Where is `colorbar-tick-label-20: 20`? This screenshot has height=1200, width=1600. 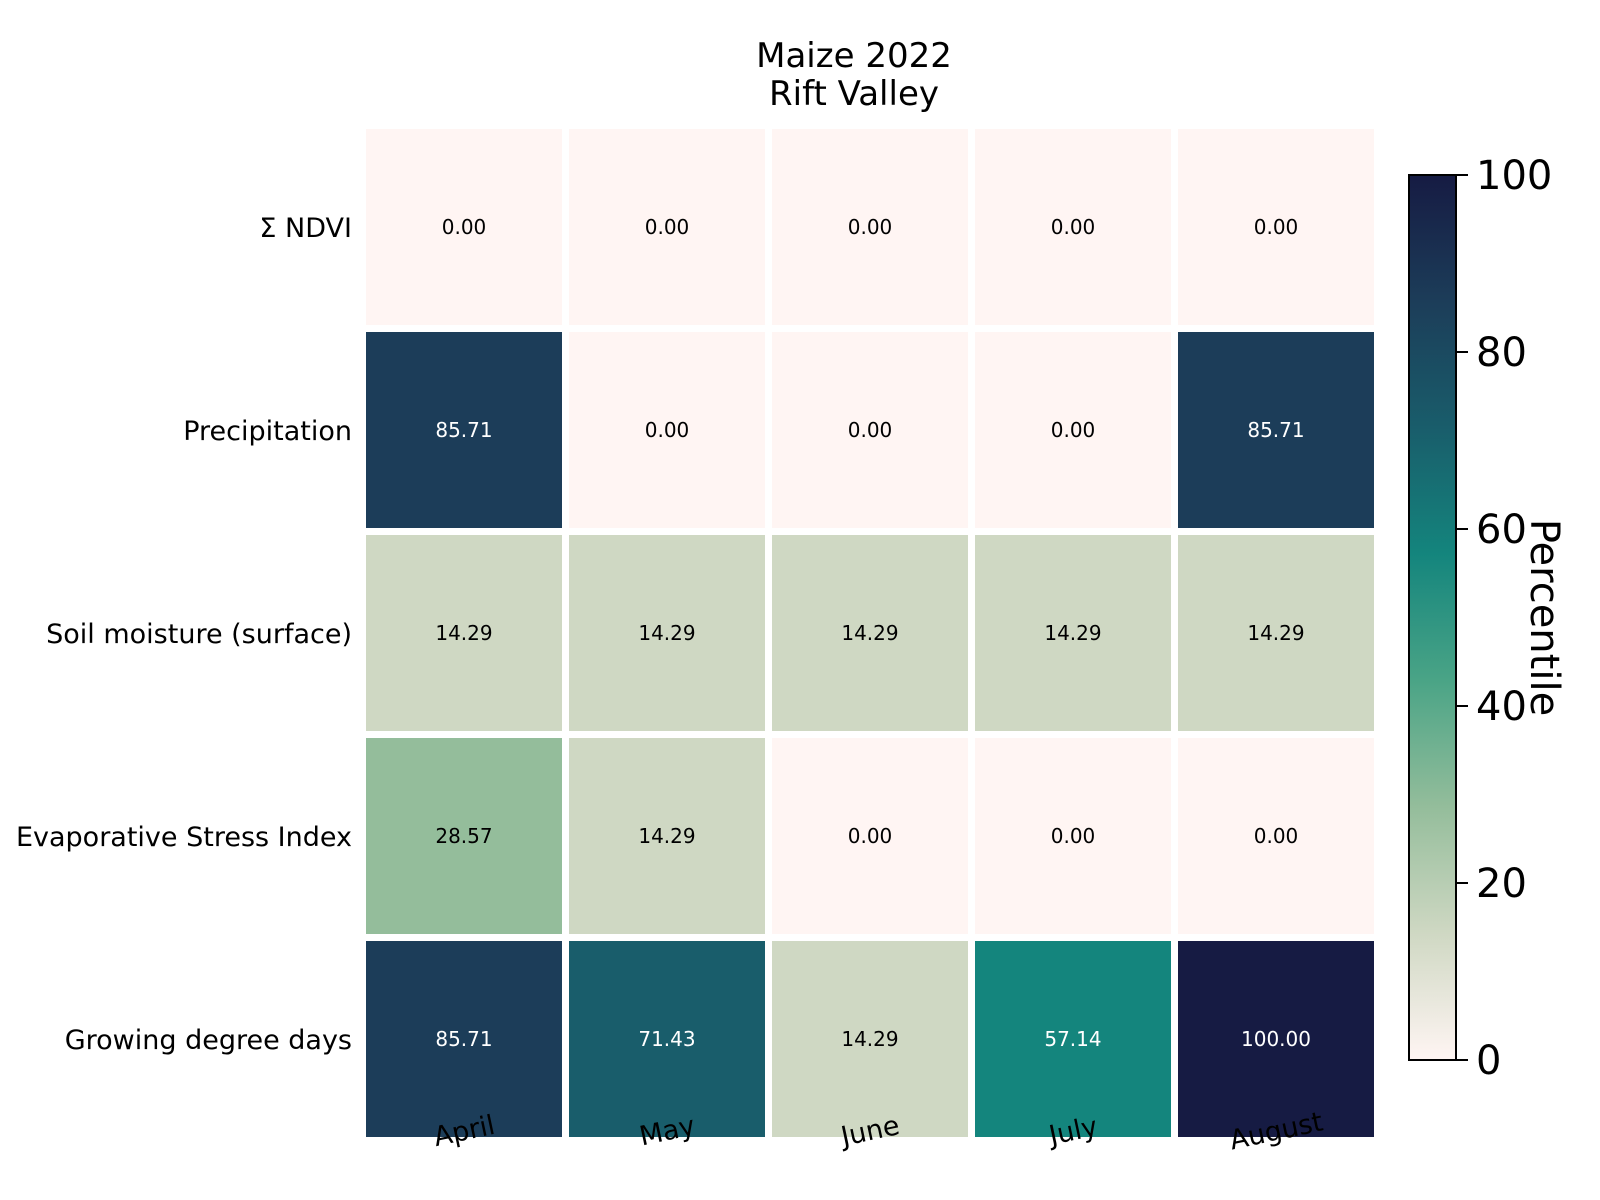 colorbar-tick-label-20: 20 is located at coordinates (1501, 884).